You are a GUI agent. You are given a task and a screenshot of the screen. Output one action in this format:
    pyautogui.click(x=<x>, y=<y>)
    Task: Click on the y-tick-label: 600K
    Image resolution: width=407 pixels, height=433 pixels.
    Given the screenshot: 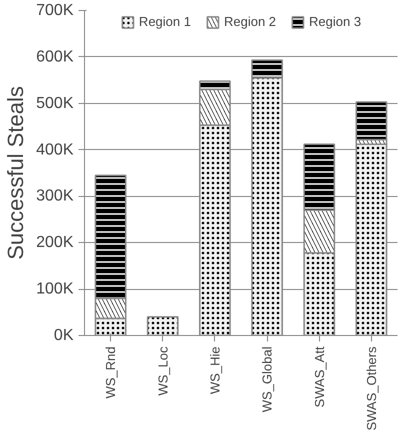 What is the action you would take?
    pyautogui.click(x=55, y=57)
    